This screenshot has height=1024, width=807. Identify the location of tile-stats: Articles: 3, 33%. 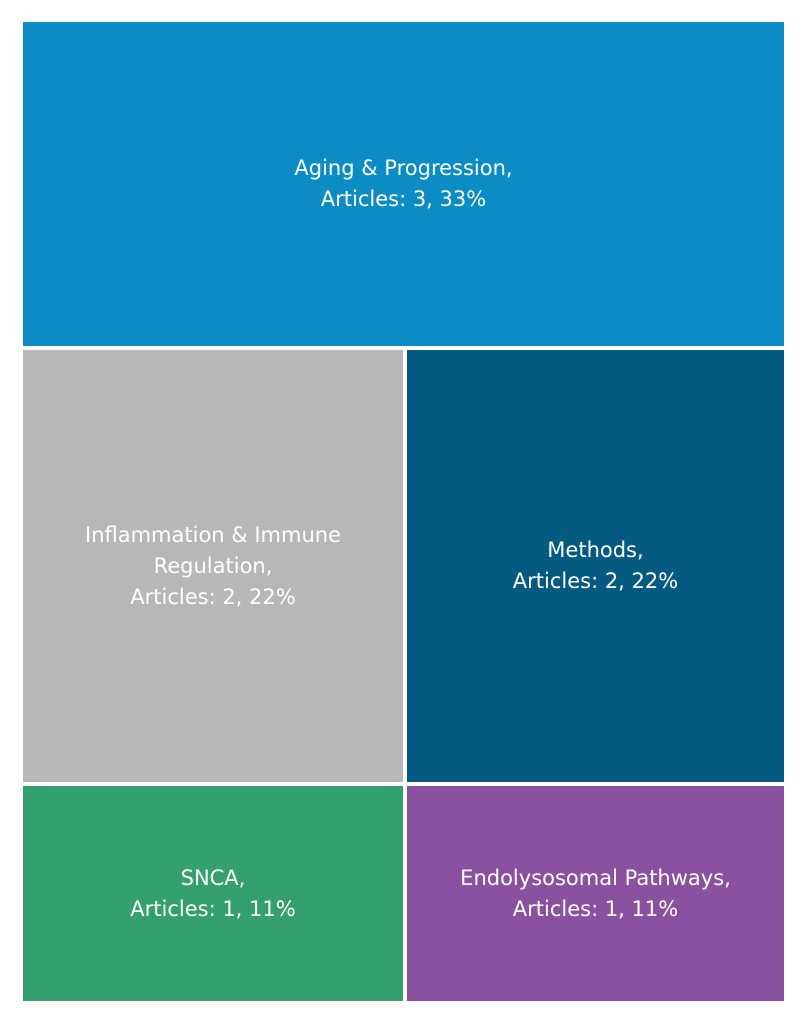
(403, 199).